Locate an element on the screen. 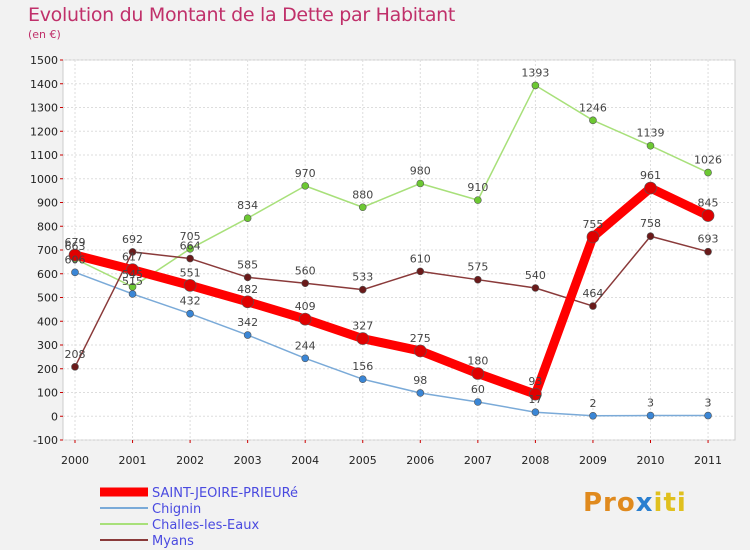 The height and width of the screenshot is (550, 750). y-tick-label: 1300 is located at coordinates (44, 108).